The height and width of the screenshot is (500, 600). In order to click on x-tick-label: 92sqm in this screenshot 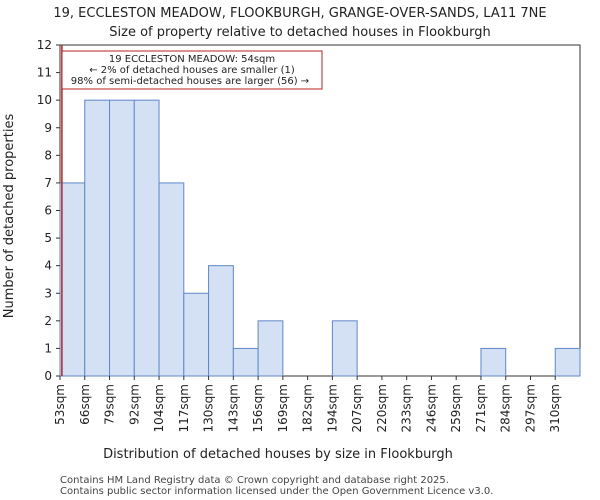, I will do `click(134, 404)`.